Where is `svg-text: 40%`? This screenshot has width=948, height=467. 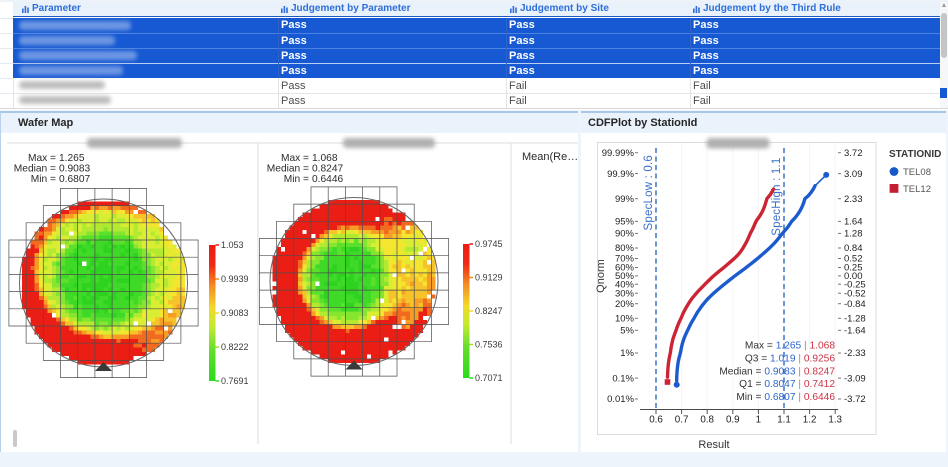
svg-text: 40% is located at coordinates (625, 284).